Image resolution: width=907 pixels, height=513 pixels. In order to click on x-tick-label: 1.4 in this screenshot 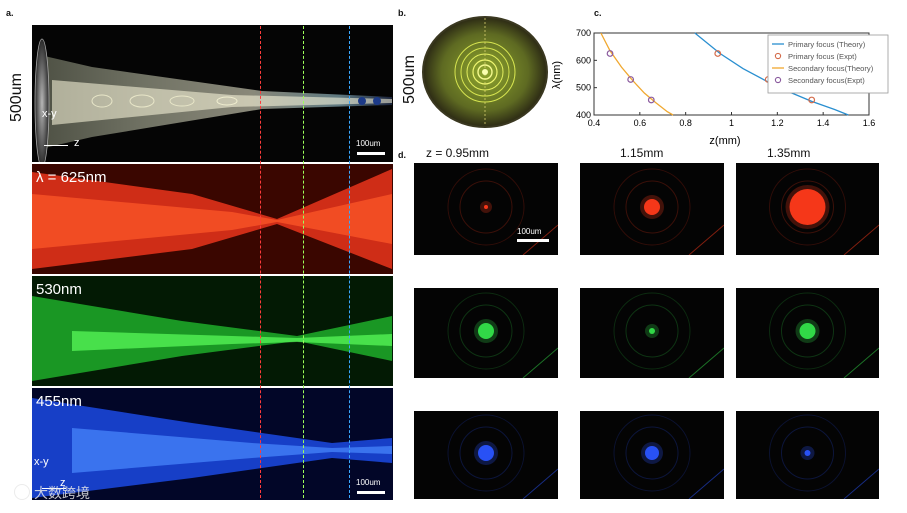, I will do `click(823, 123)`.